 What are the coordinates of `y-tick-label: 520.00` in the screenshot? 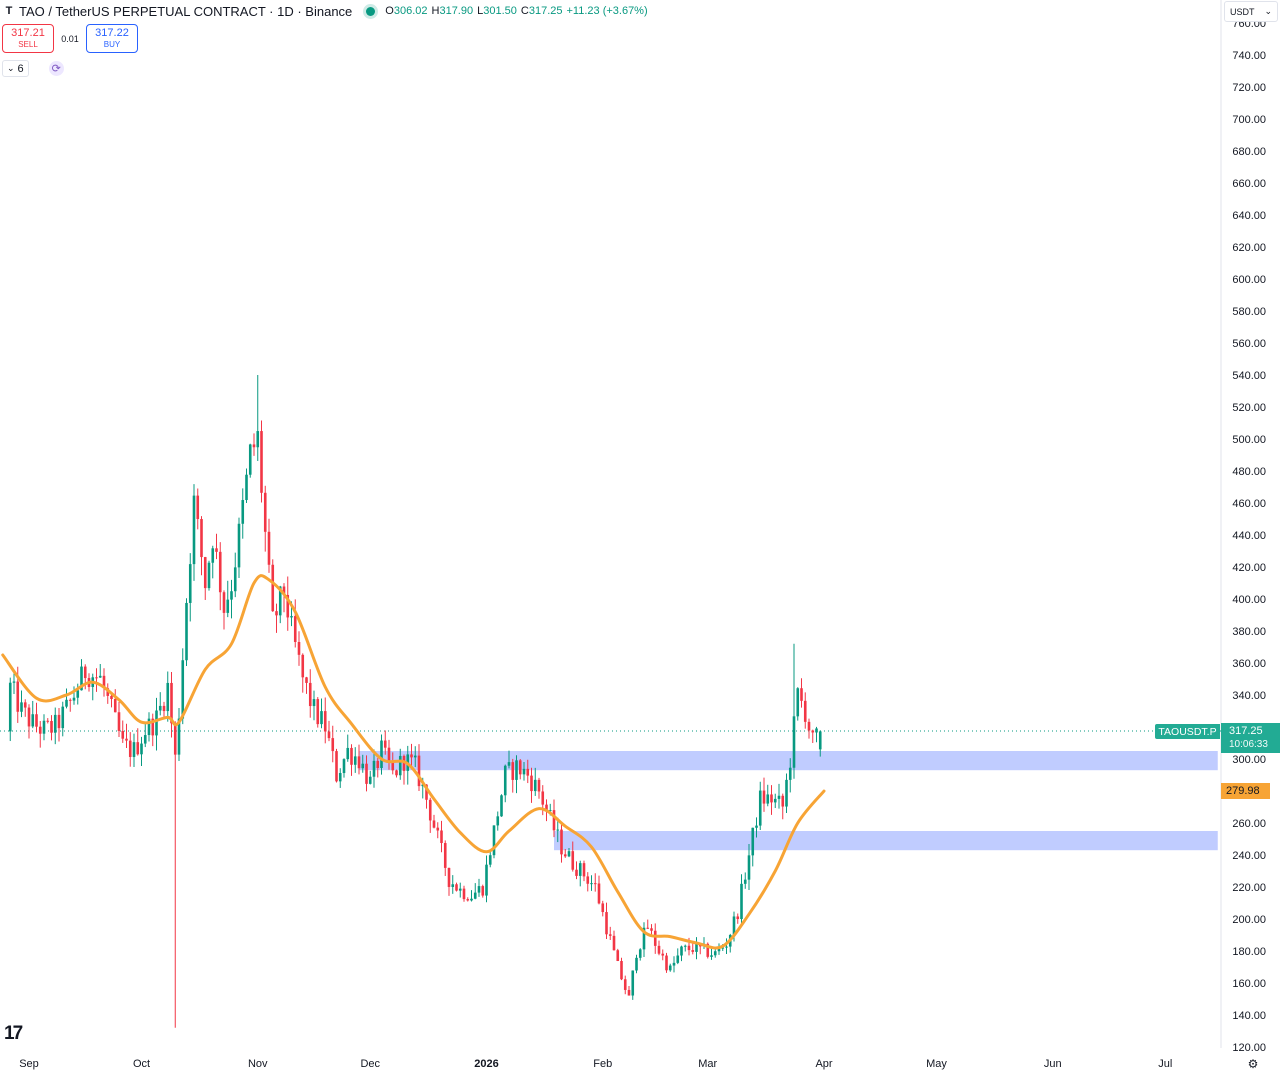 It's located at (1249, 408).